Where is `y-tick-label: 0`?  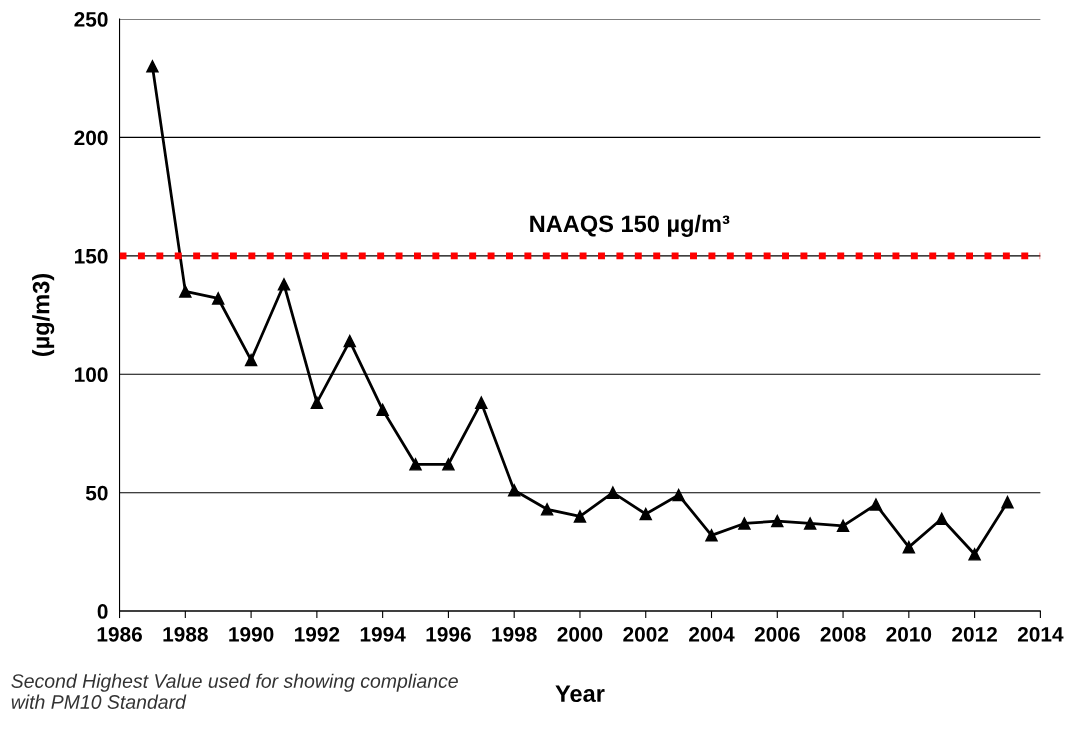
y-tick-label: 0 is located at coordinates (102, 611).